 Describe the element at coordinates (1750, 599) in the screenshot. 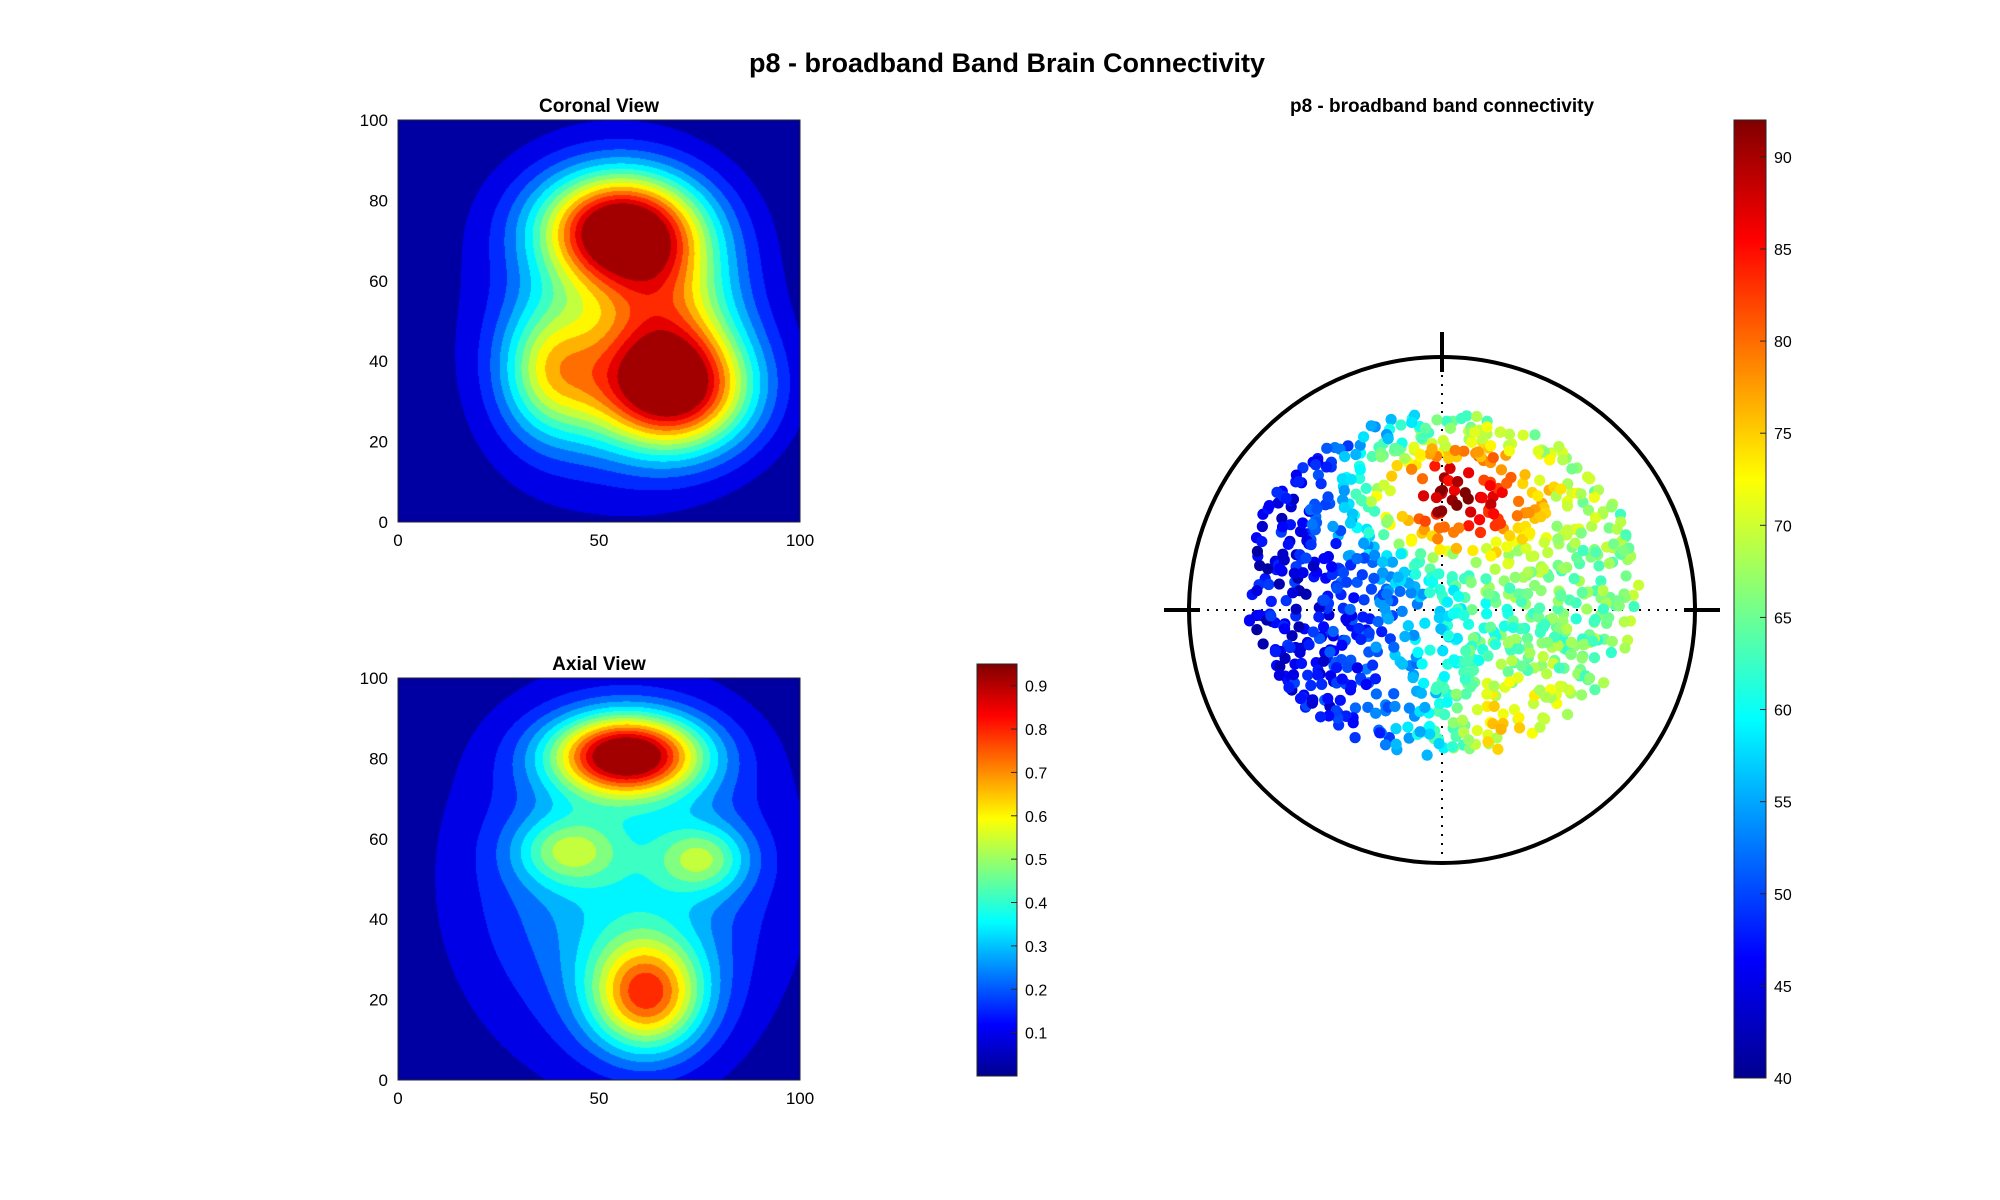

I see `topo-colorbar-bar` at that location.